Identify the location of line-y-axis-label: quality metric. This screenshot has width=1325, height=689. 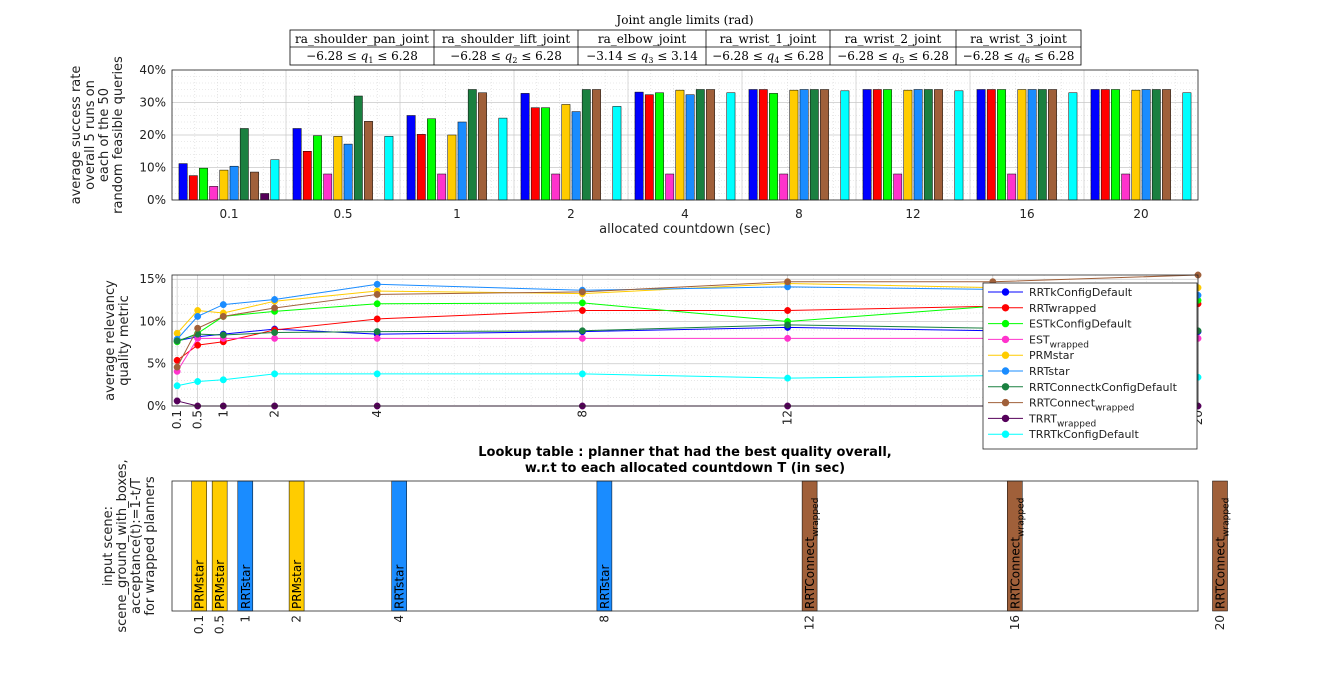
(124, 340).